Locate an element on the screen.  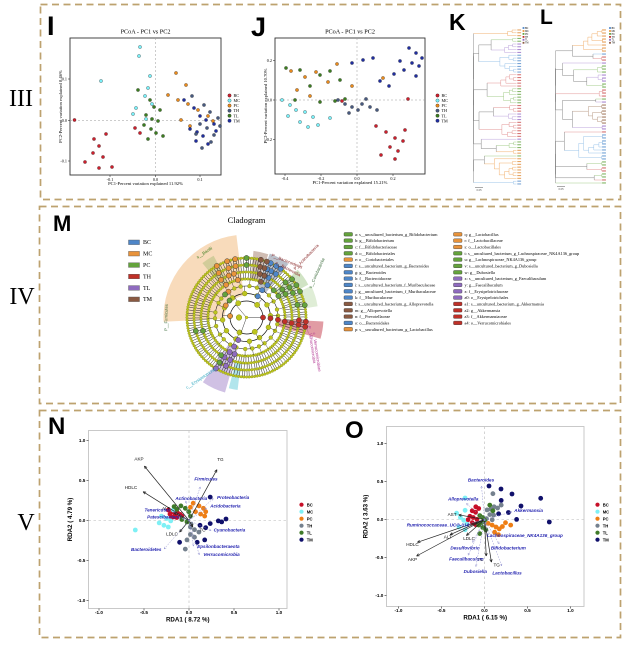
svg-text: b: g__Bifidobacterium is located at coordinates (375, 240).